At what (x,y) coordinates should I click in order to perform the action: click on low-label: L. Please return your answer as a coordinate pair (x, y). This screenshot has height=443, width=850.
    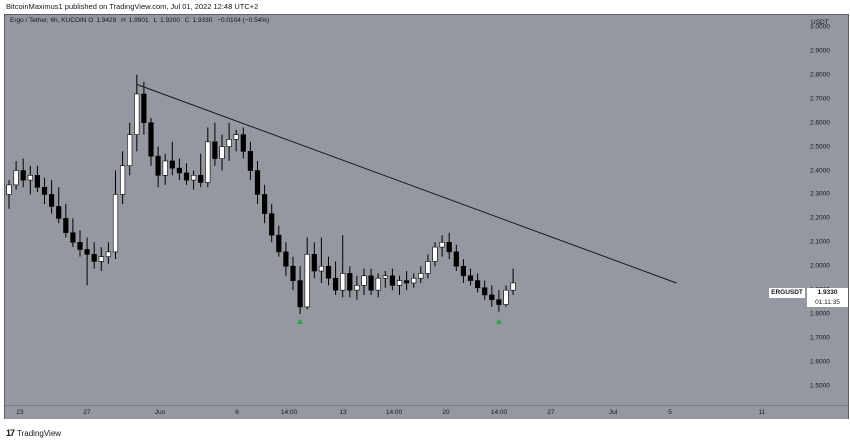
    Looking at the image, I should click on (155, 20).